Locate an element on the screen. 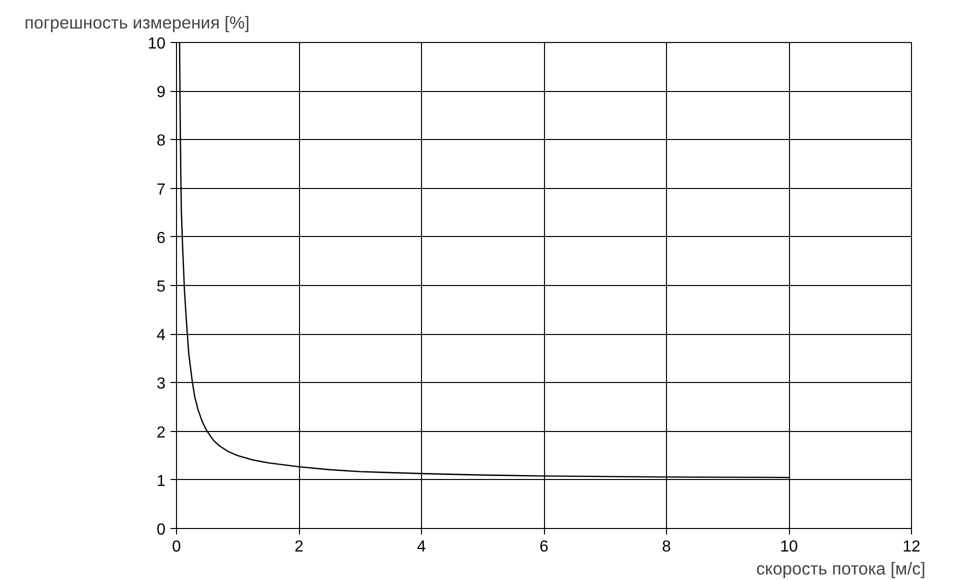 The height and width of the screenshot is (580, 963). y-tick-label: 6 is located at coordinates (161, 238).